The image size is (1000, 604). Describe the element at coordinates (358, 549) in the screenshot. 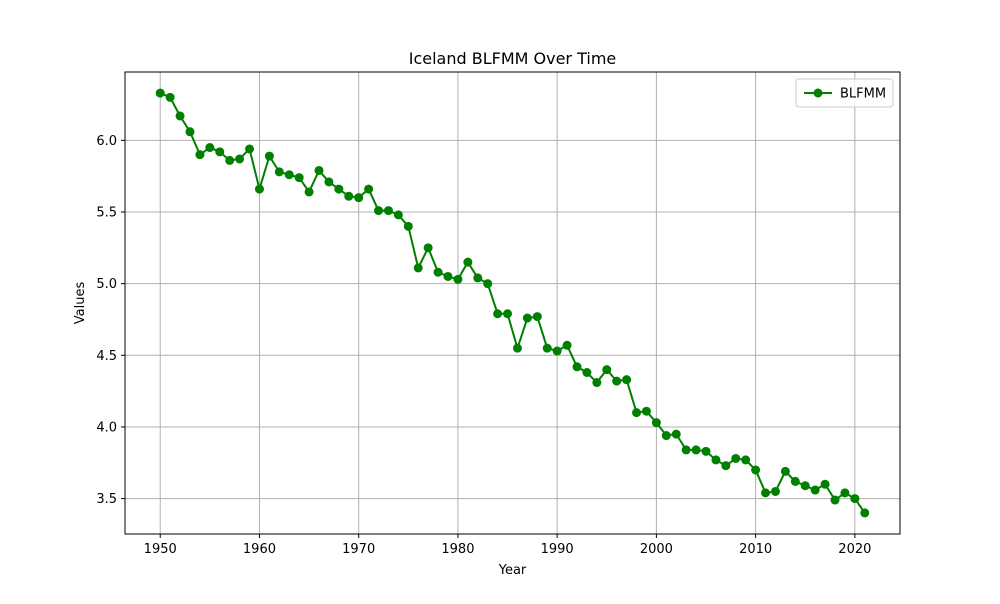

I see `x-tick-label: 1970` at that location.